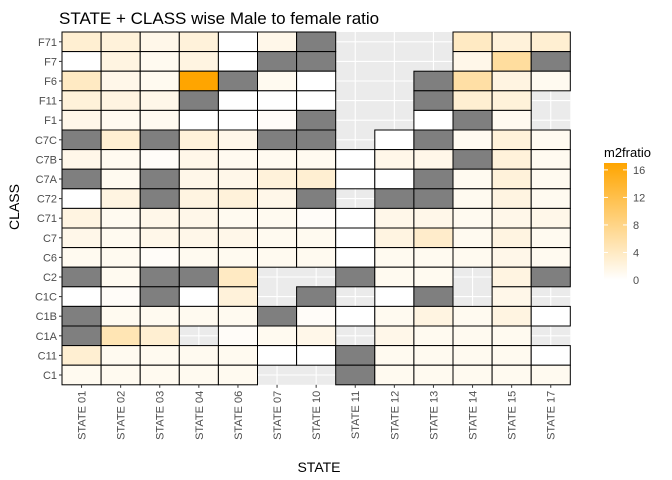  Describe the element at coordinates (639, 198) in the screenshot. I see `legend-break-label: 12` at that location.